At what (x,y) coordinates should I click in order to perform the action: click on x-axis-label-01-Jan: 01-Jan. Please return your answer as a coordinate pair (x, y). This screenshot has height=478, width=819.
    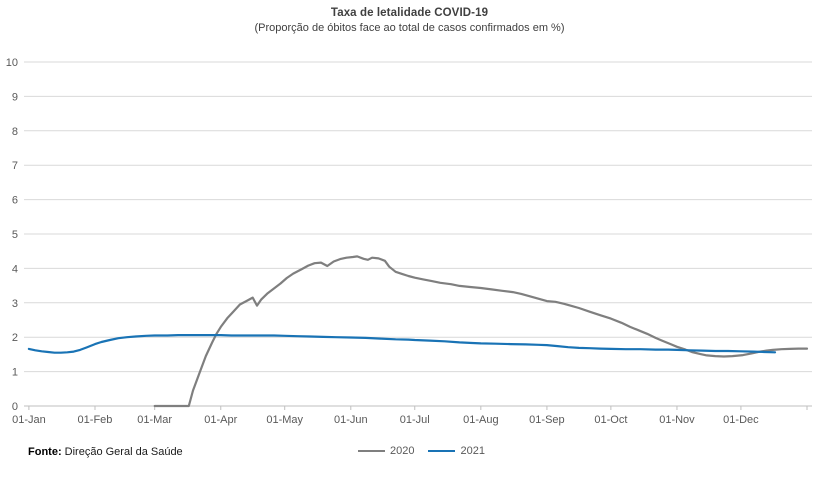
    Looking at the image, I should click on (29, 420).